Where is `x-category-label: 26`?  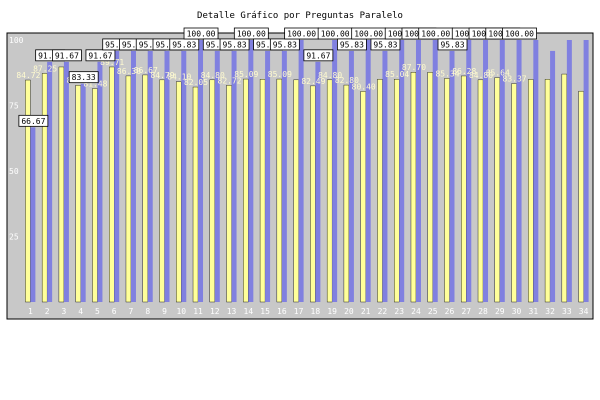
x-category-label: 26 is located at coordinates (450, 311).